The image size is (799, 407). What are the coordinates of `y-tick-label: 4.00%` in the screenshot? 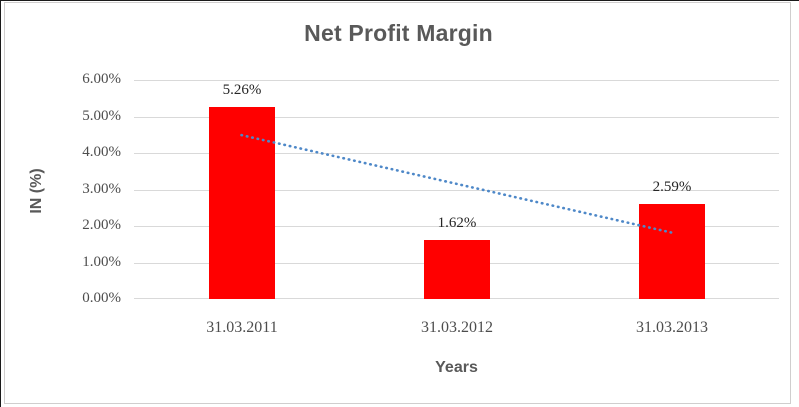 It's located at (101, 152).